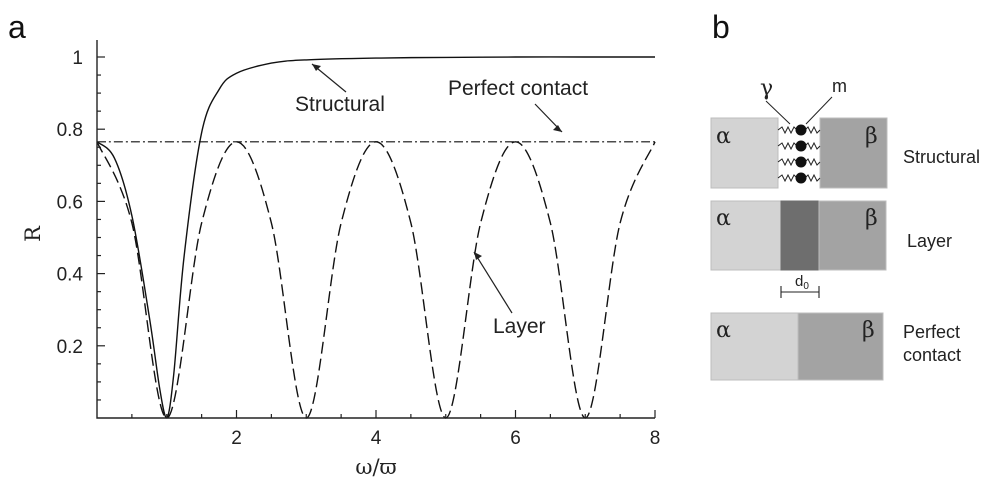 Image resolution: width=993 pixels, height=482 pixels. What do you see at coordinates (853, 153) in the screenshot?
I see `structural-beta-block` at bounding box center [853, 153].